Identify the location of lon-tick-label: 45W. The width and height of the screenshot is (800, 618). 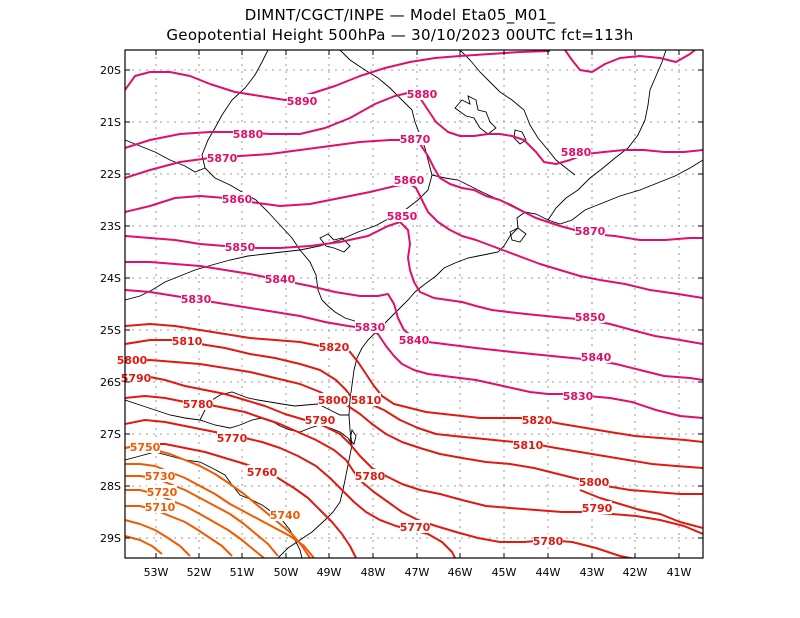
(504, 572).